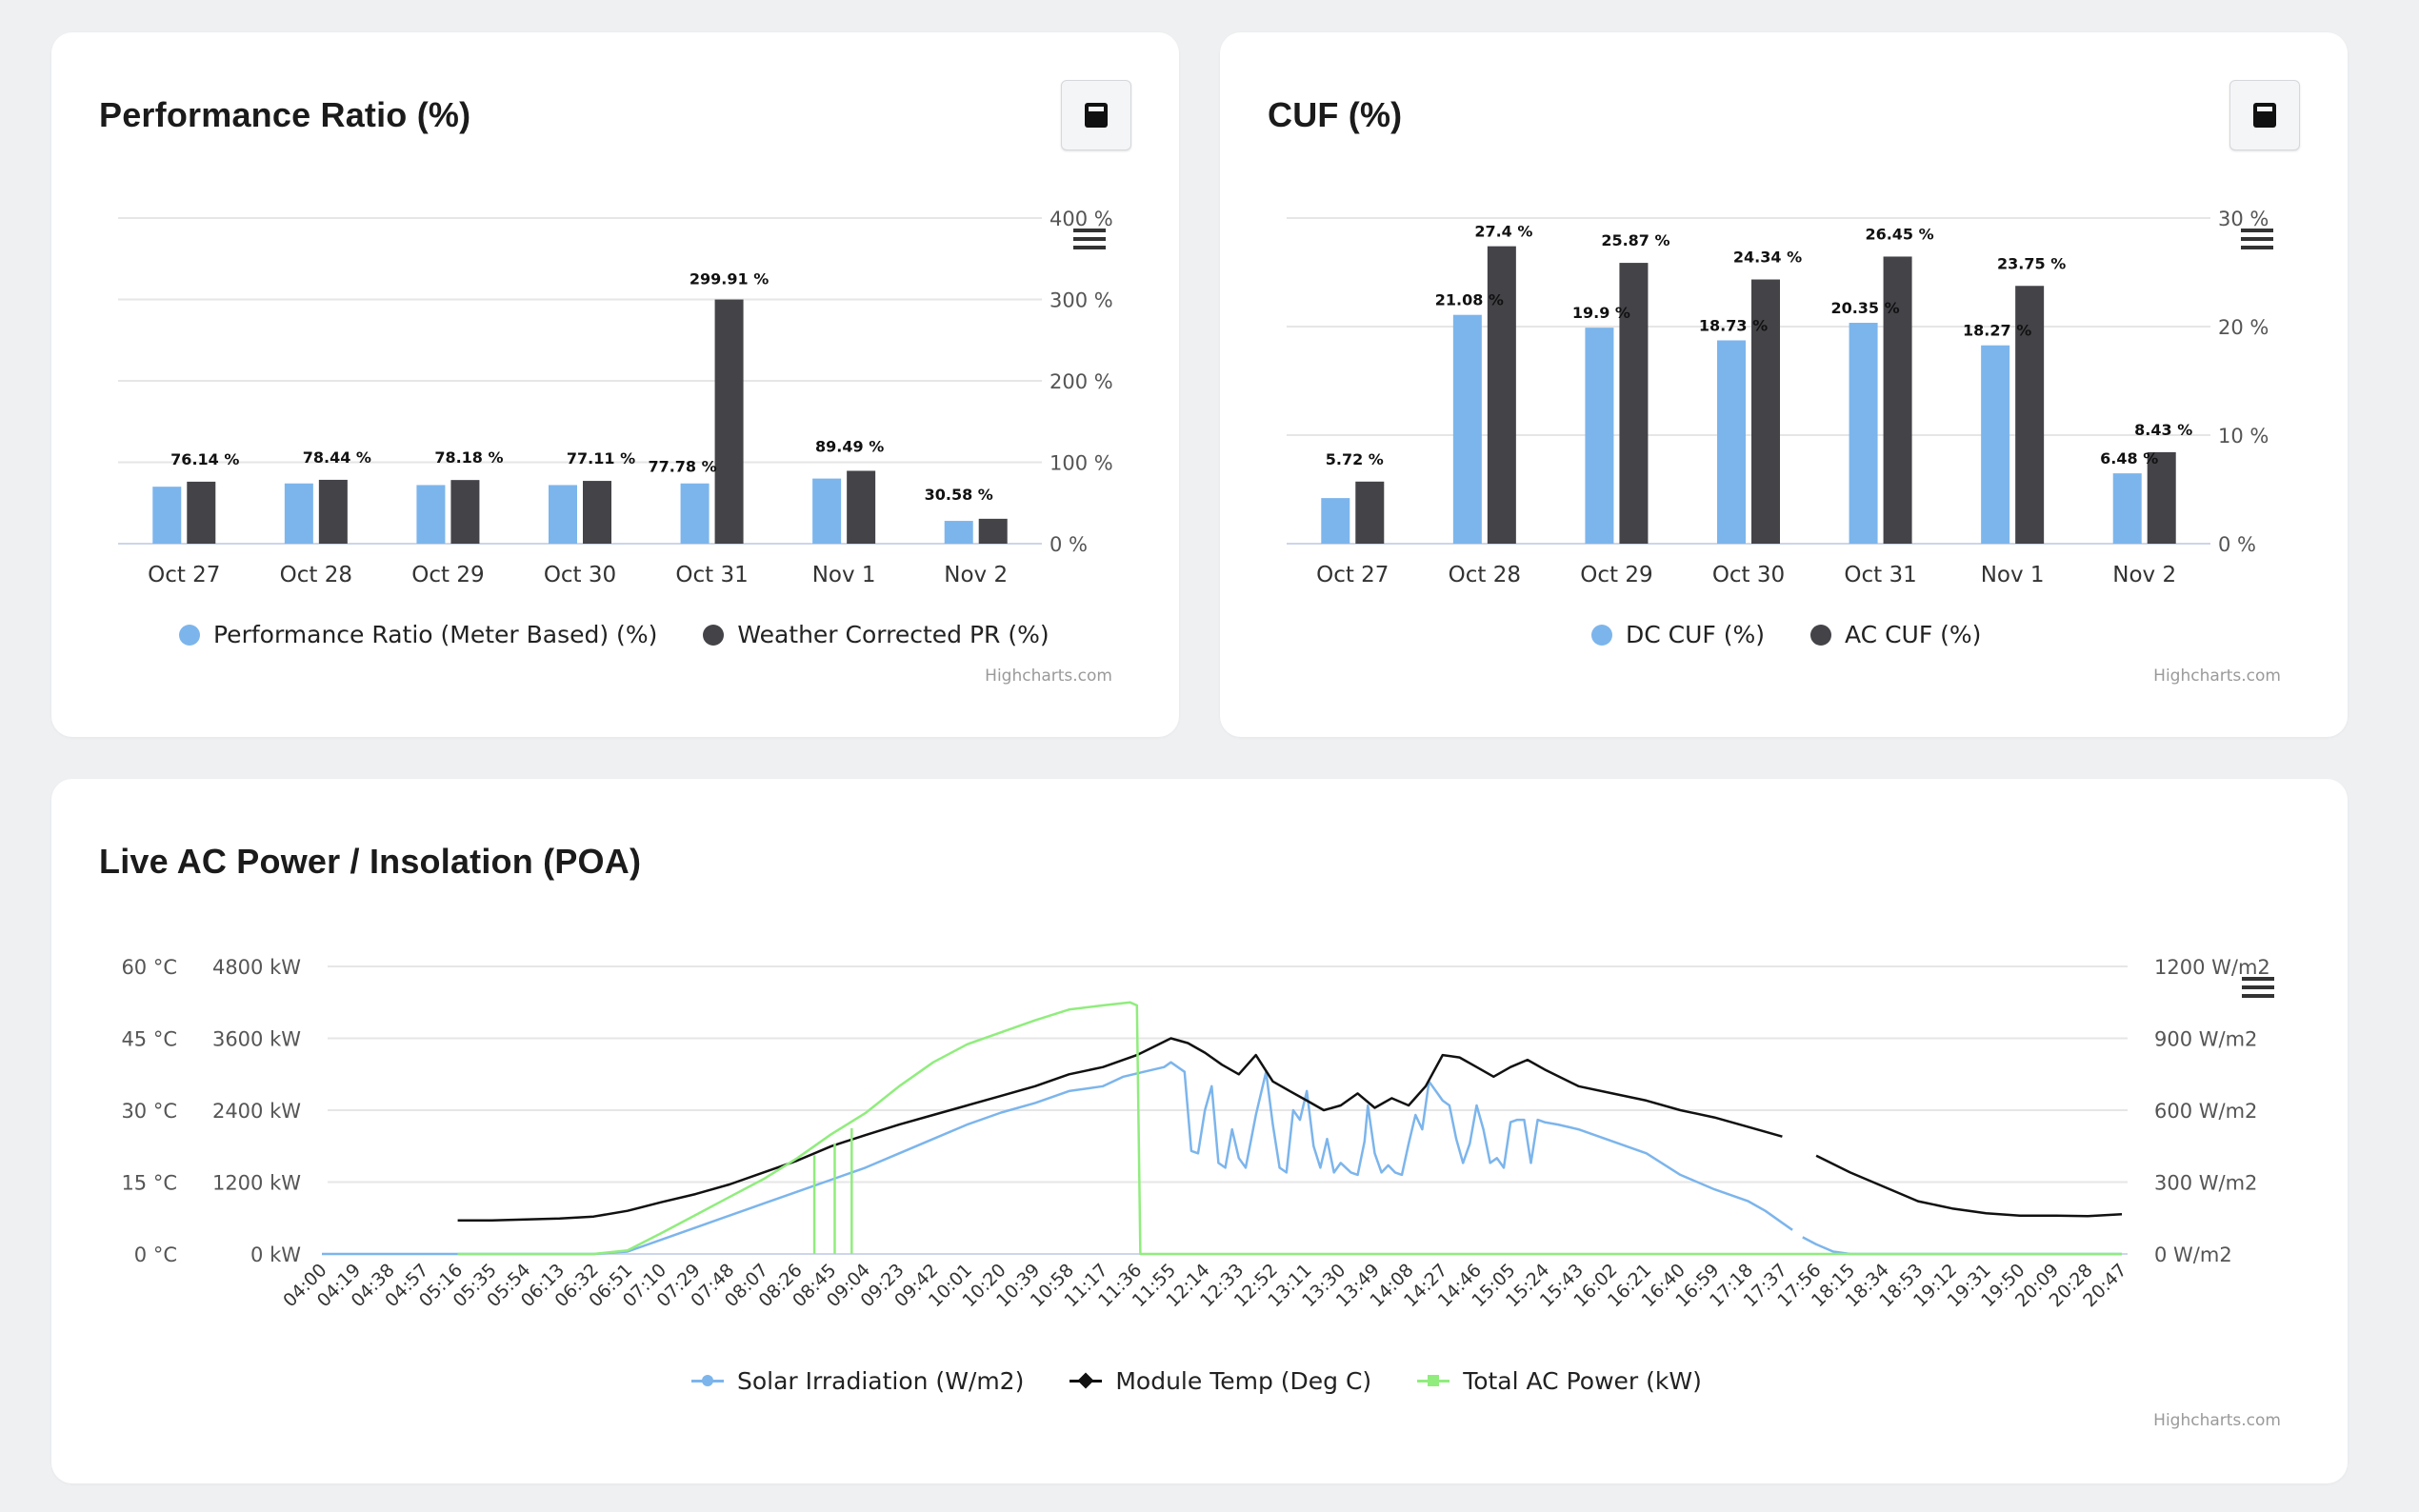  I want to click on legend-item: Performance Ratio (Meter Based) (%), so click(418, 634).